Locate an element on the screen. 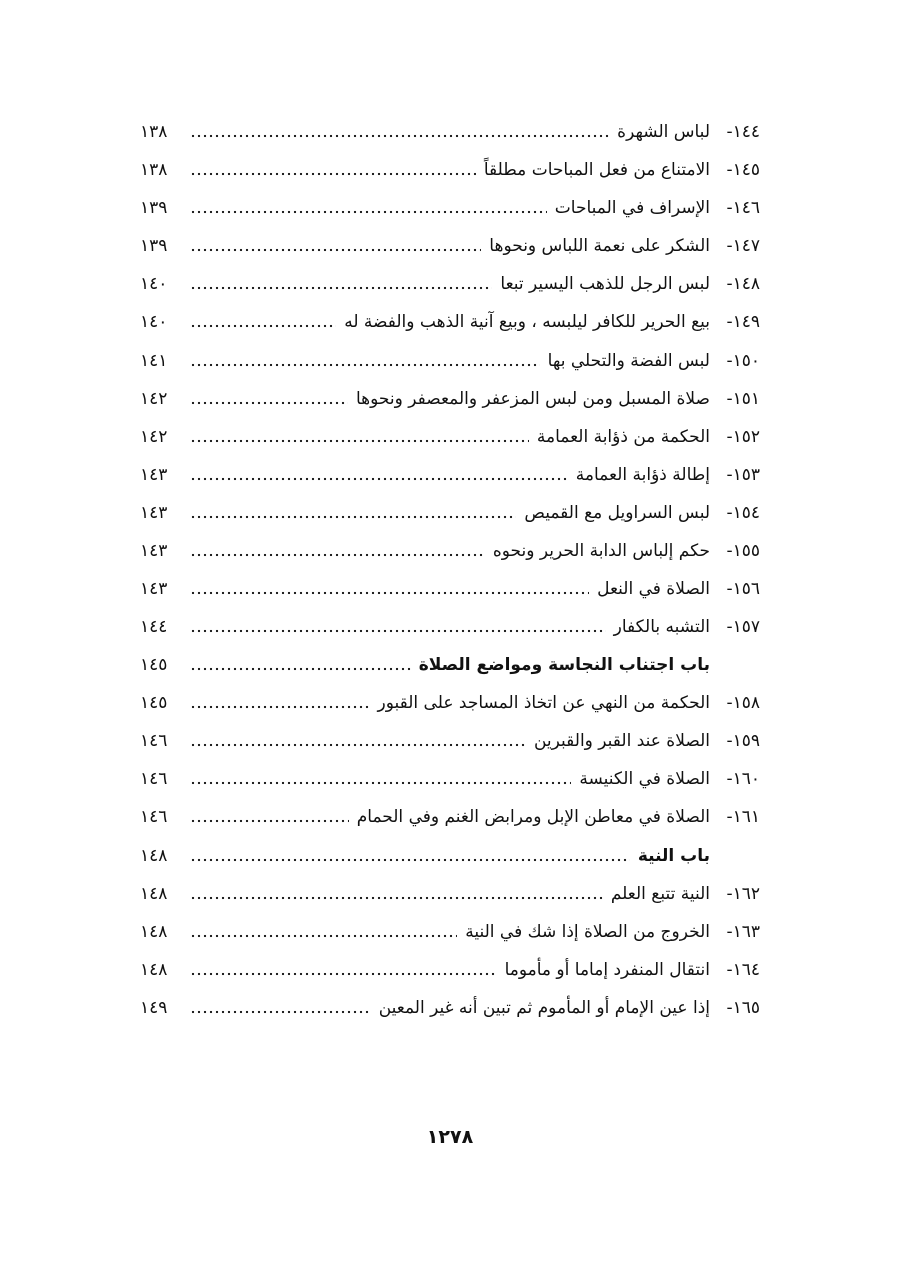 The image size is (900, 1271). toc-entry: ١٤٦- الإسراف في المباحات ١٣٩ is located at coordinates (450, 208).